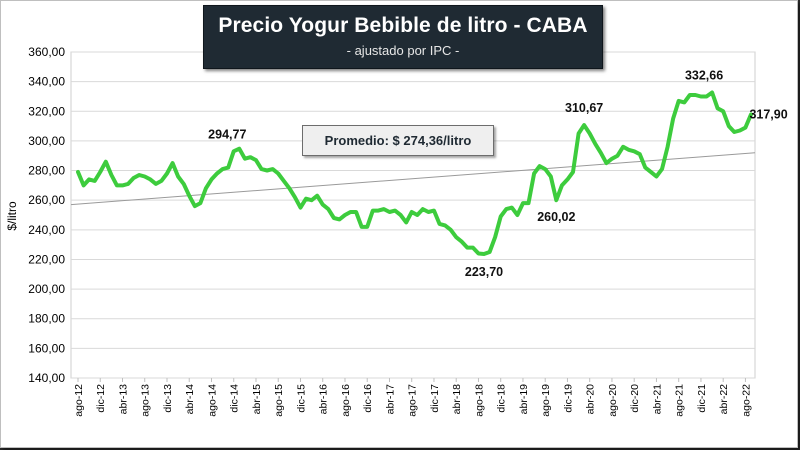 This screenshot has width=800, height=450. Describe the element at coordinates (168, 398) in the screenshot. I see `x-tick-label: dic-13` at that location.